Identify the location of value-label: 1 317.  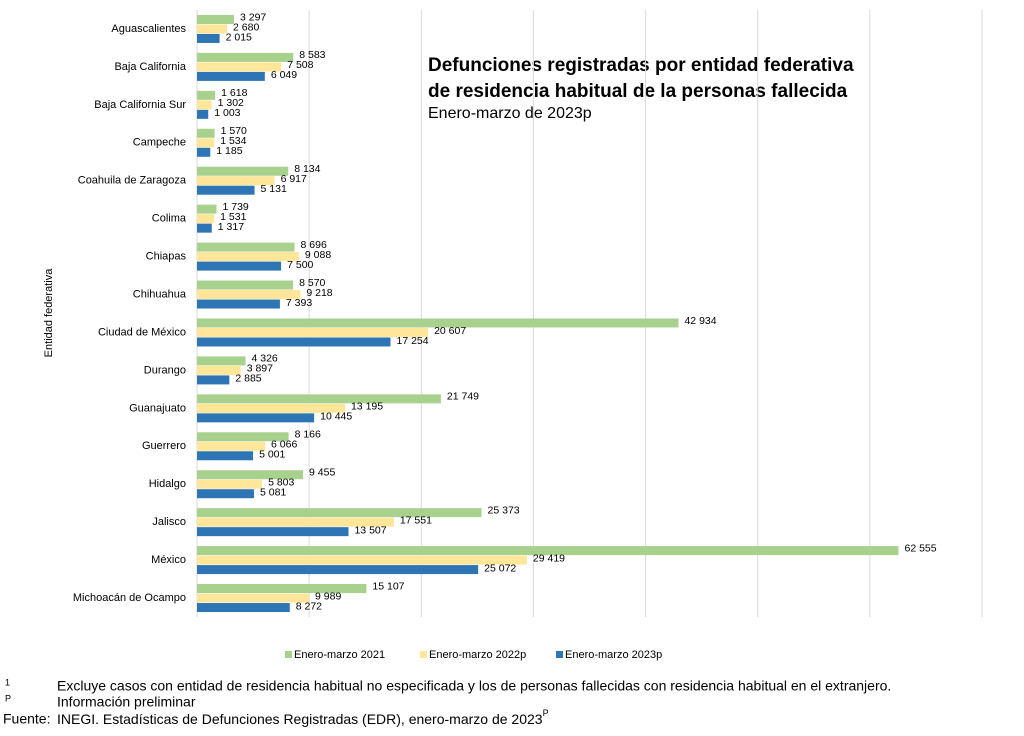
(231, 227).